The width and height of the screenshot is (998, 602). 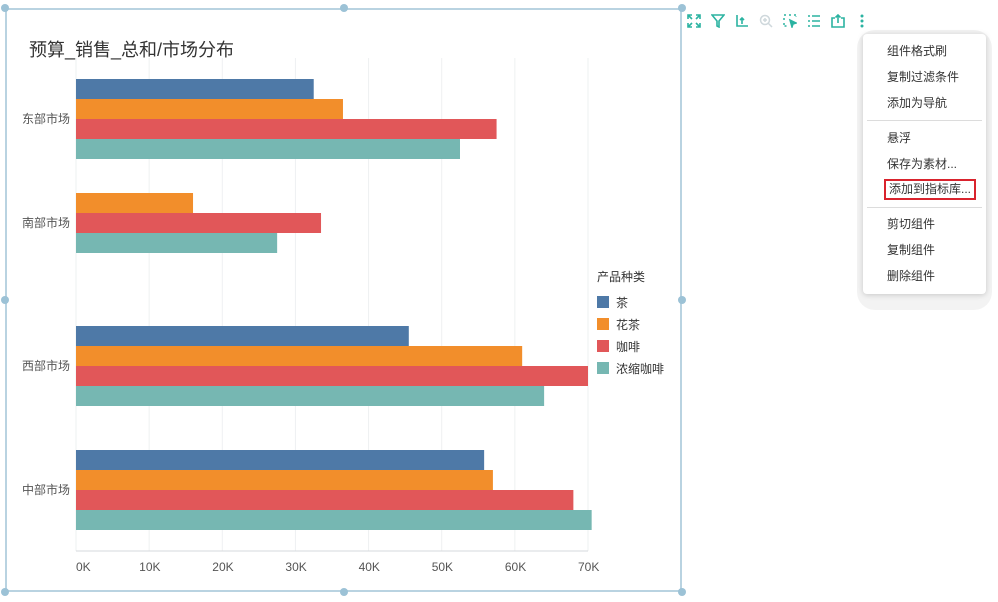 I want to click on legend-title: 产品种类, so click(x=621, y=277).